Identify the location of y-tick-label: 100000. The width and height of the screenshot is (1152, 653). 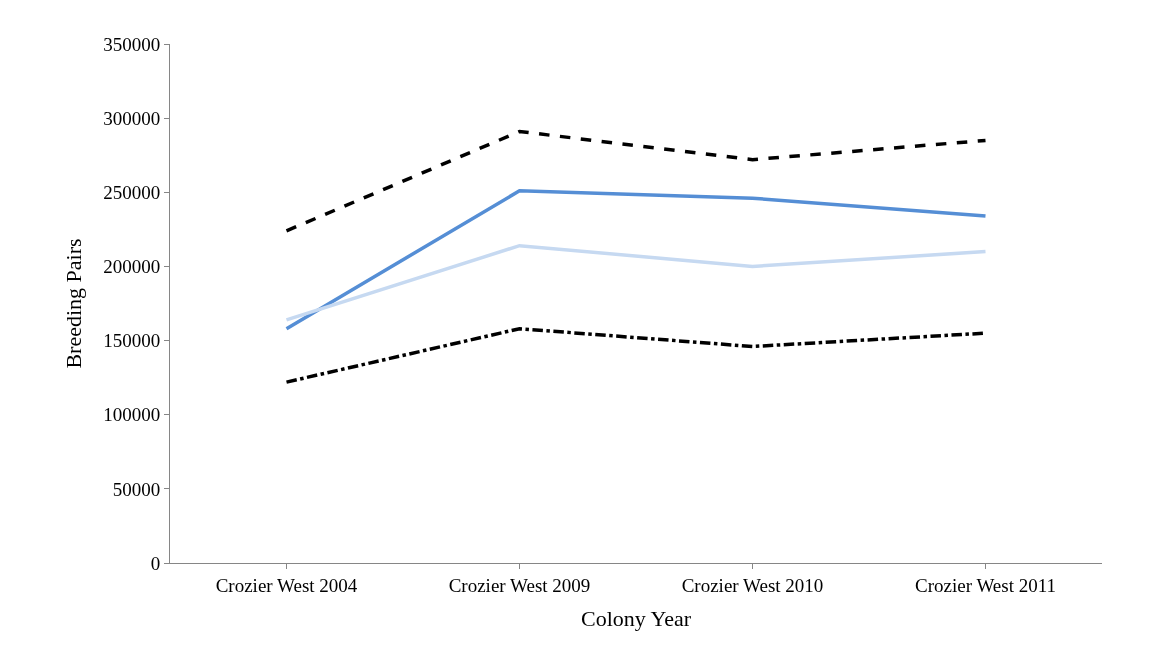
(132, 415).